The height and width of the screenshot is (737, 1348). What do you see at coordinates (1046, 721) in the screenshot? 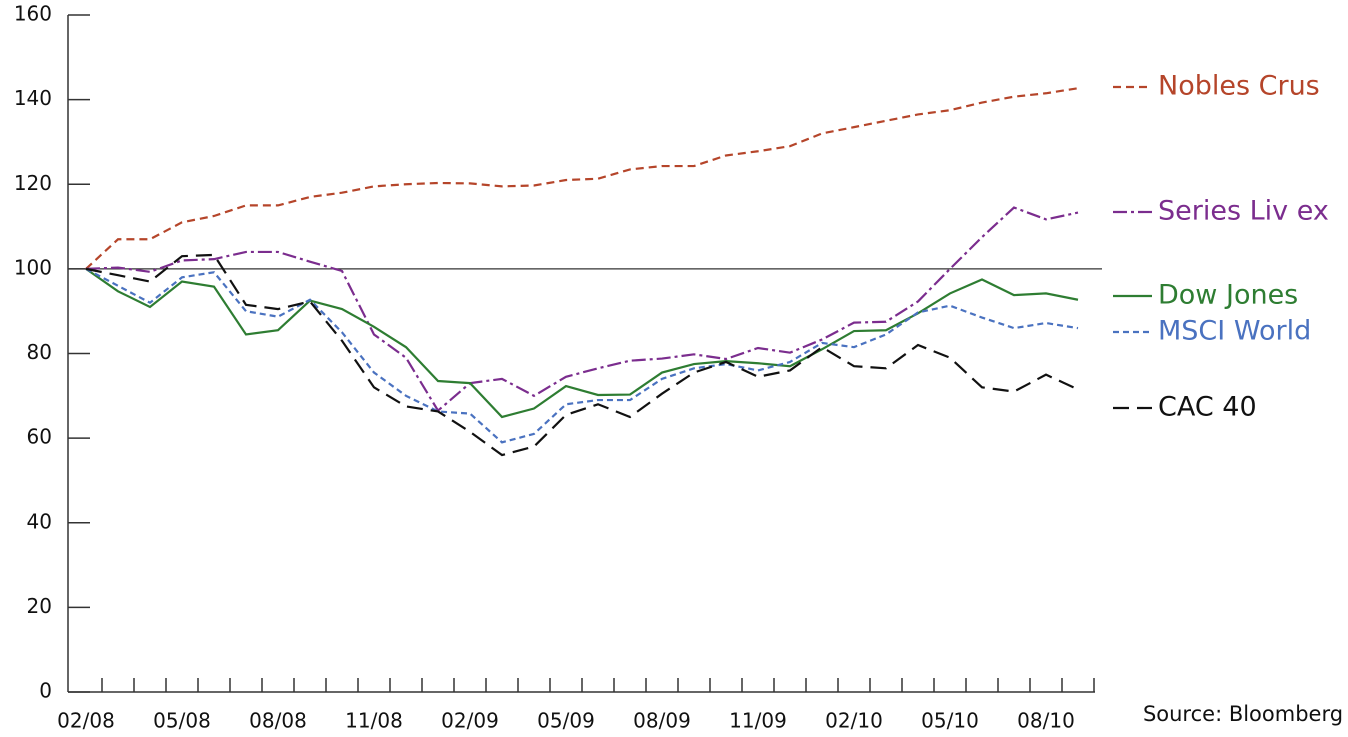
I see `x-tick-label: 08/10` at bounding box center [1046, 721].